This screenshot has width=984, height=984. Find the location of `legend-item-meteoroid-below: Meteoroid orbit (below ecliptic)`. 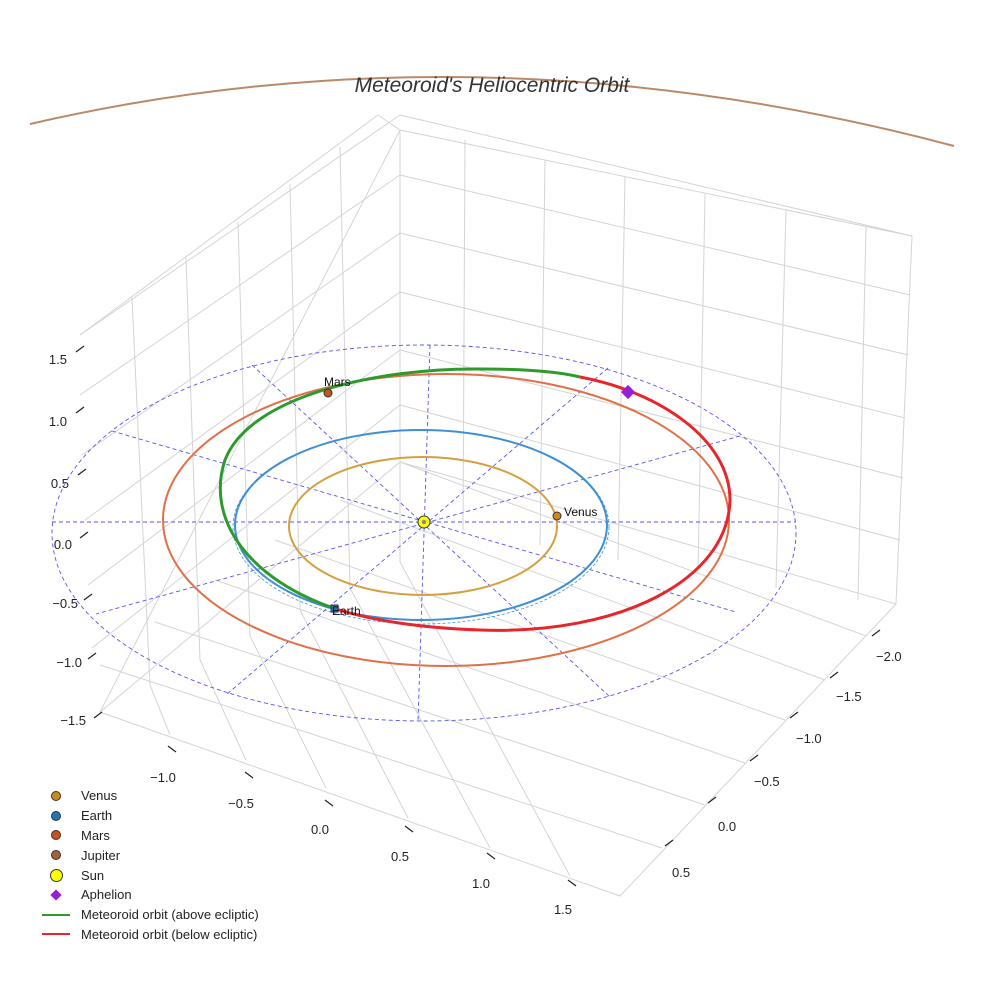

legend-item-meteoroid-below: Meteoroid orbit (below ecliptic) is located at coordinates (149, 935).